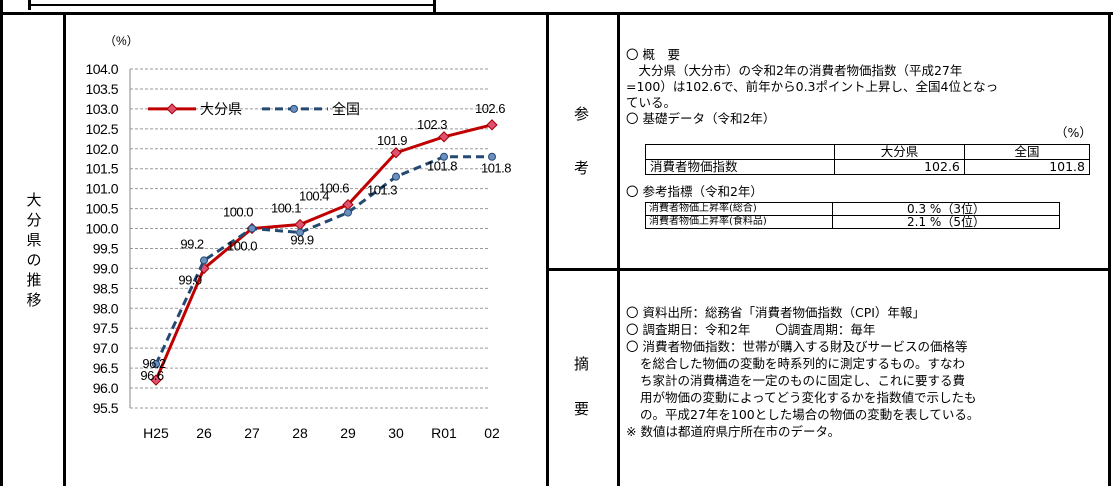  What do you see at coordinates (106, 388) in the screenshot?
I see `y-tick-label: 96.0` at bounding box center [106, 388].